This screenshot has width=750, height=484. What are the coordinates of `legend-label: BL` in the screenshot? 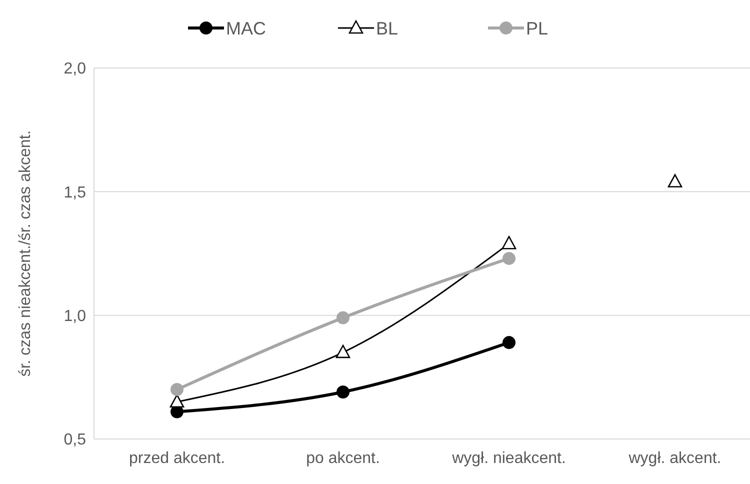 It's located at (387, 28).